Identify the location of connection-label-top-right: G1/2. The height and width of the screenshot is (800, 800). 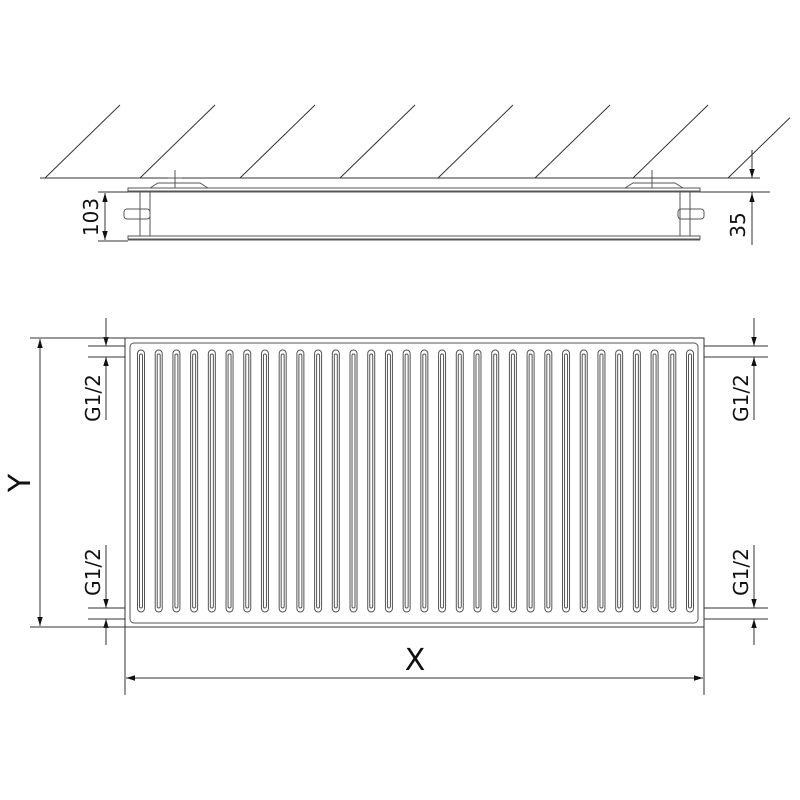
(741, 398).